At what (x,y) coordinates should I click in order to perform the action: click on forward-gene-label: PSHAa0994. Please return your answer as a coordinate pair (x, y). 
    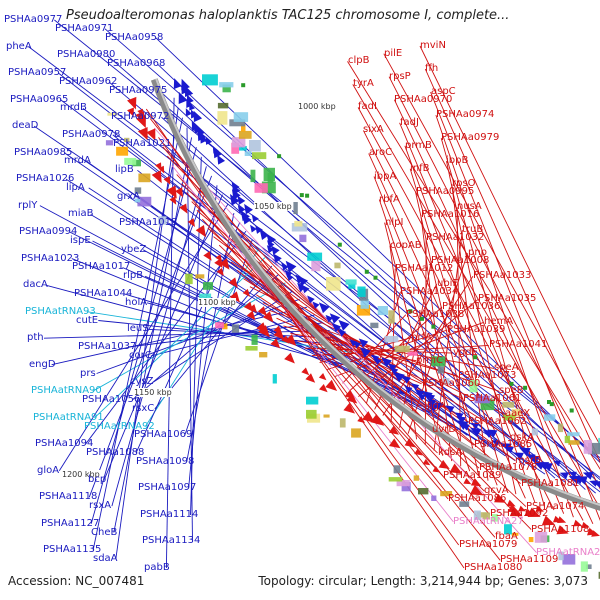
    Looking at the image, I should click on (48, 231).